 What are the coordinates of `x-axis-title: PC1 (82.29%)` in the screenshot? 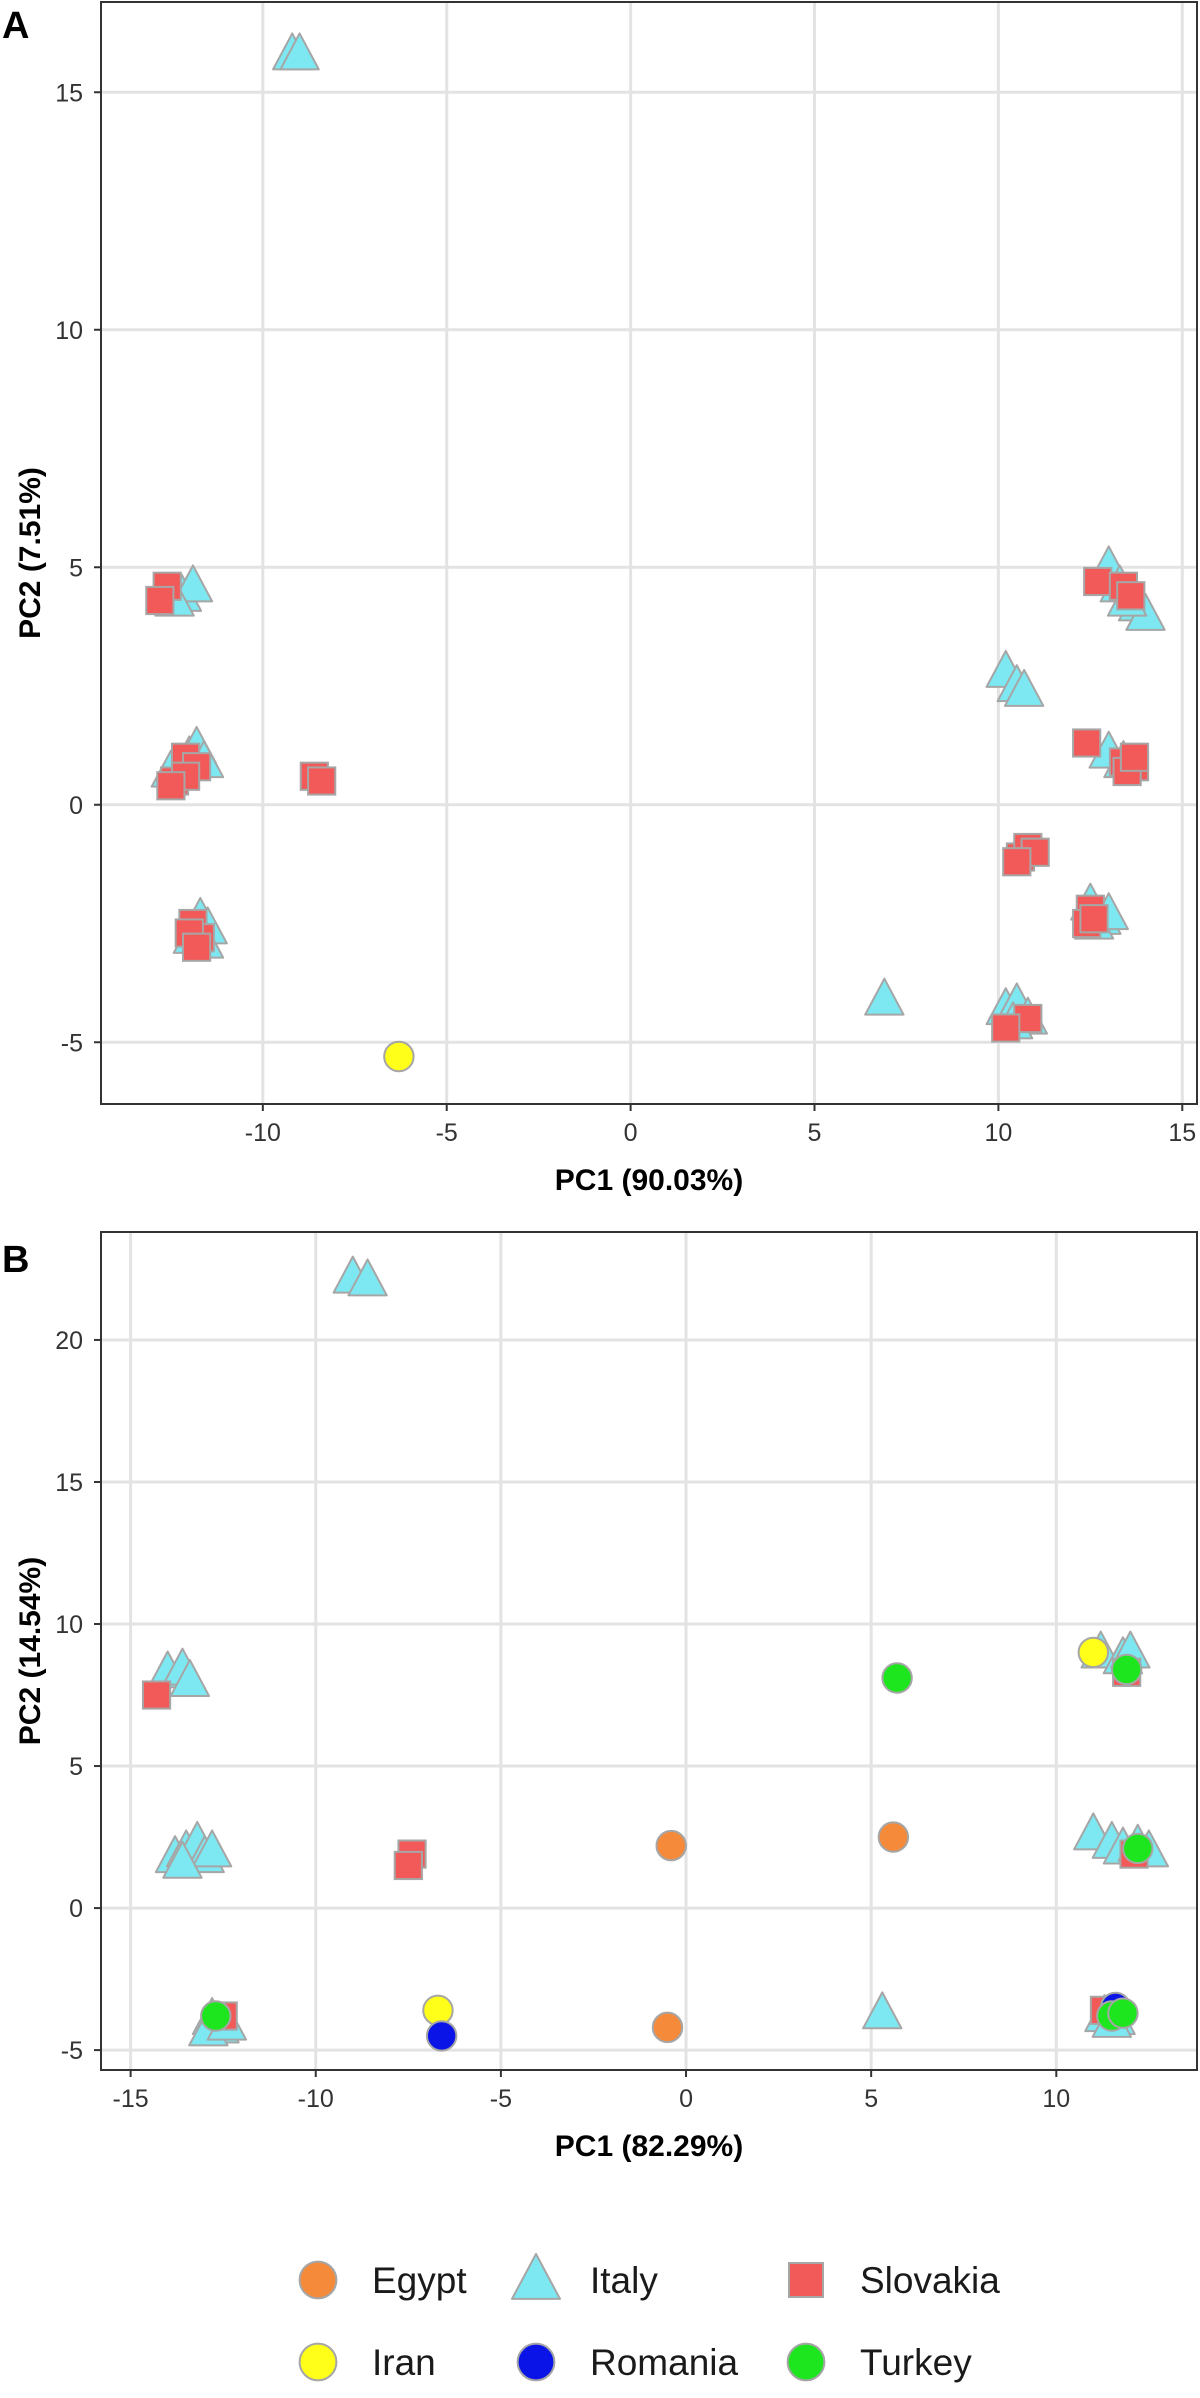 It's located at (649, 2146).